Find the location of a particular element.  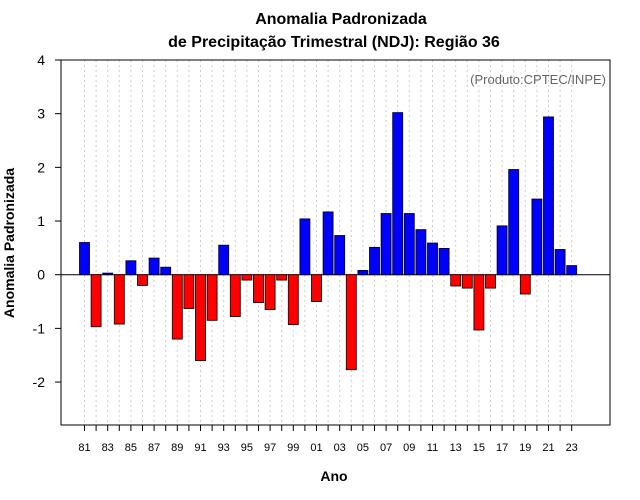

y-tick-label: 2 is located at coordinates (41, 167).